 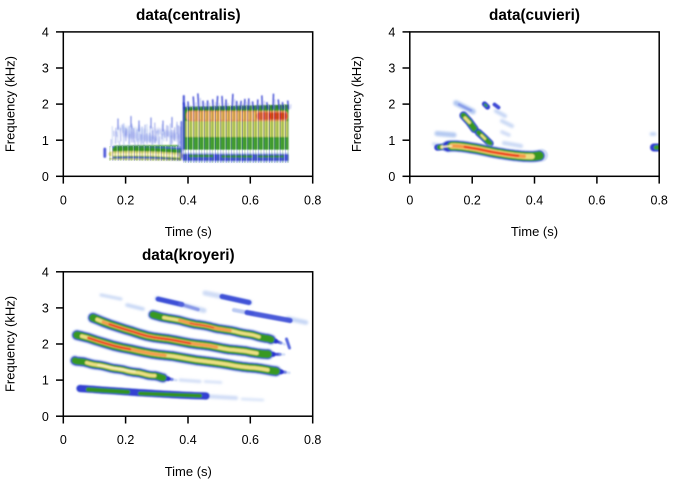 What do you see at coordinates (534, 15) in the screenshot?
I see `svg-text: data(cuvieri)` at bounding box center [534, 15].